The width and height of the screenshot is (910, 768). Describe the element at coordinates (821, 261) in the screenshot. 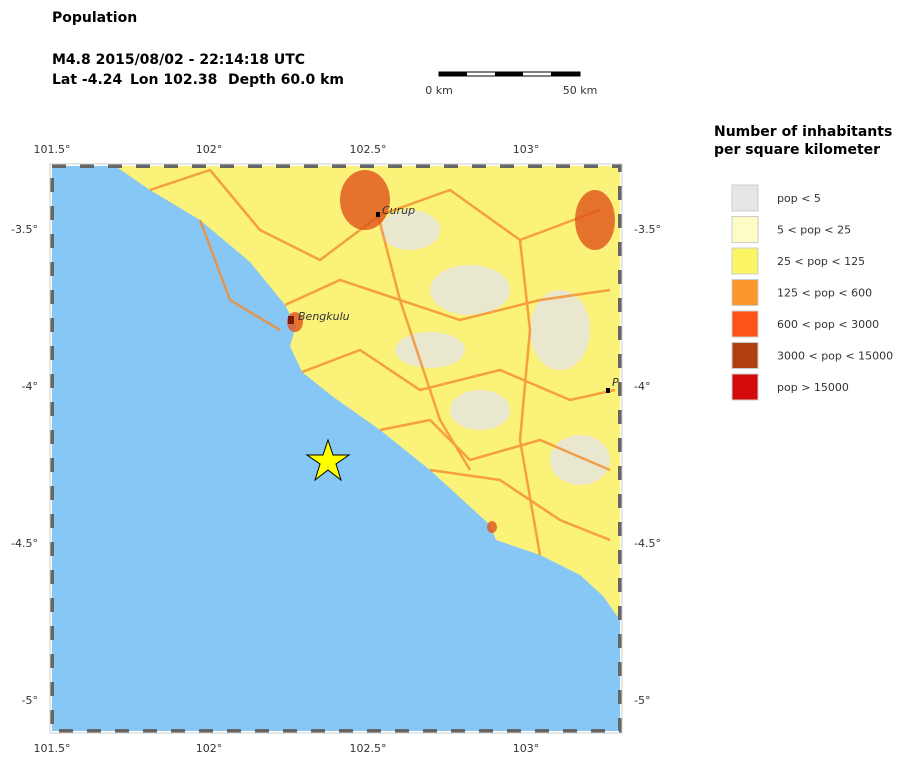

I see `legend-label: 25 < pop < 125` at that location.